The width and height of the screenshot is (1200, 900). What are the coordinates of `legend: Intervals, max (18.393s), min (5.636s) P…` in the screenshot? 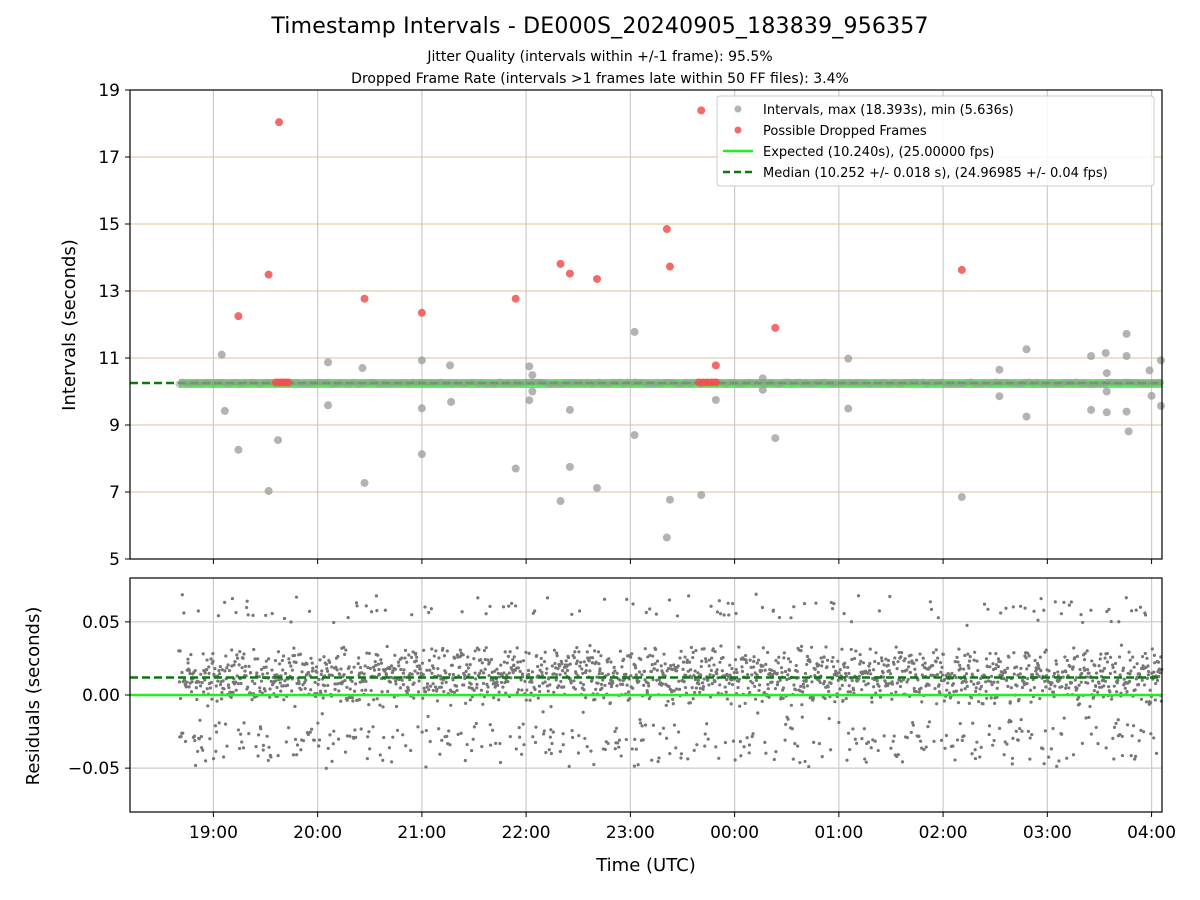 It's located at (935, 141).